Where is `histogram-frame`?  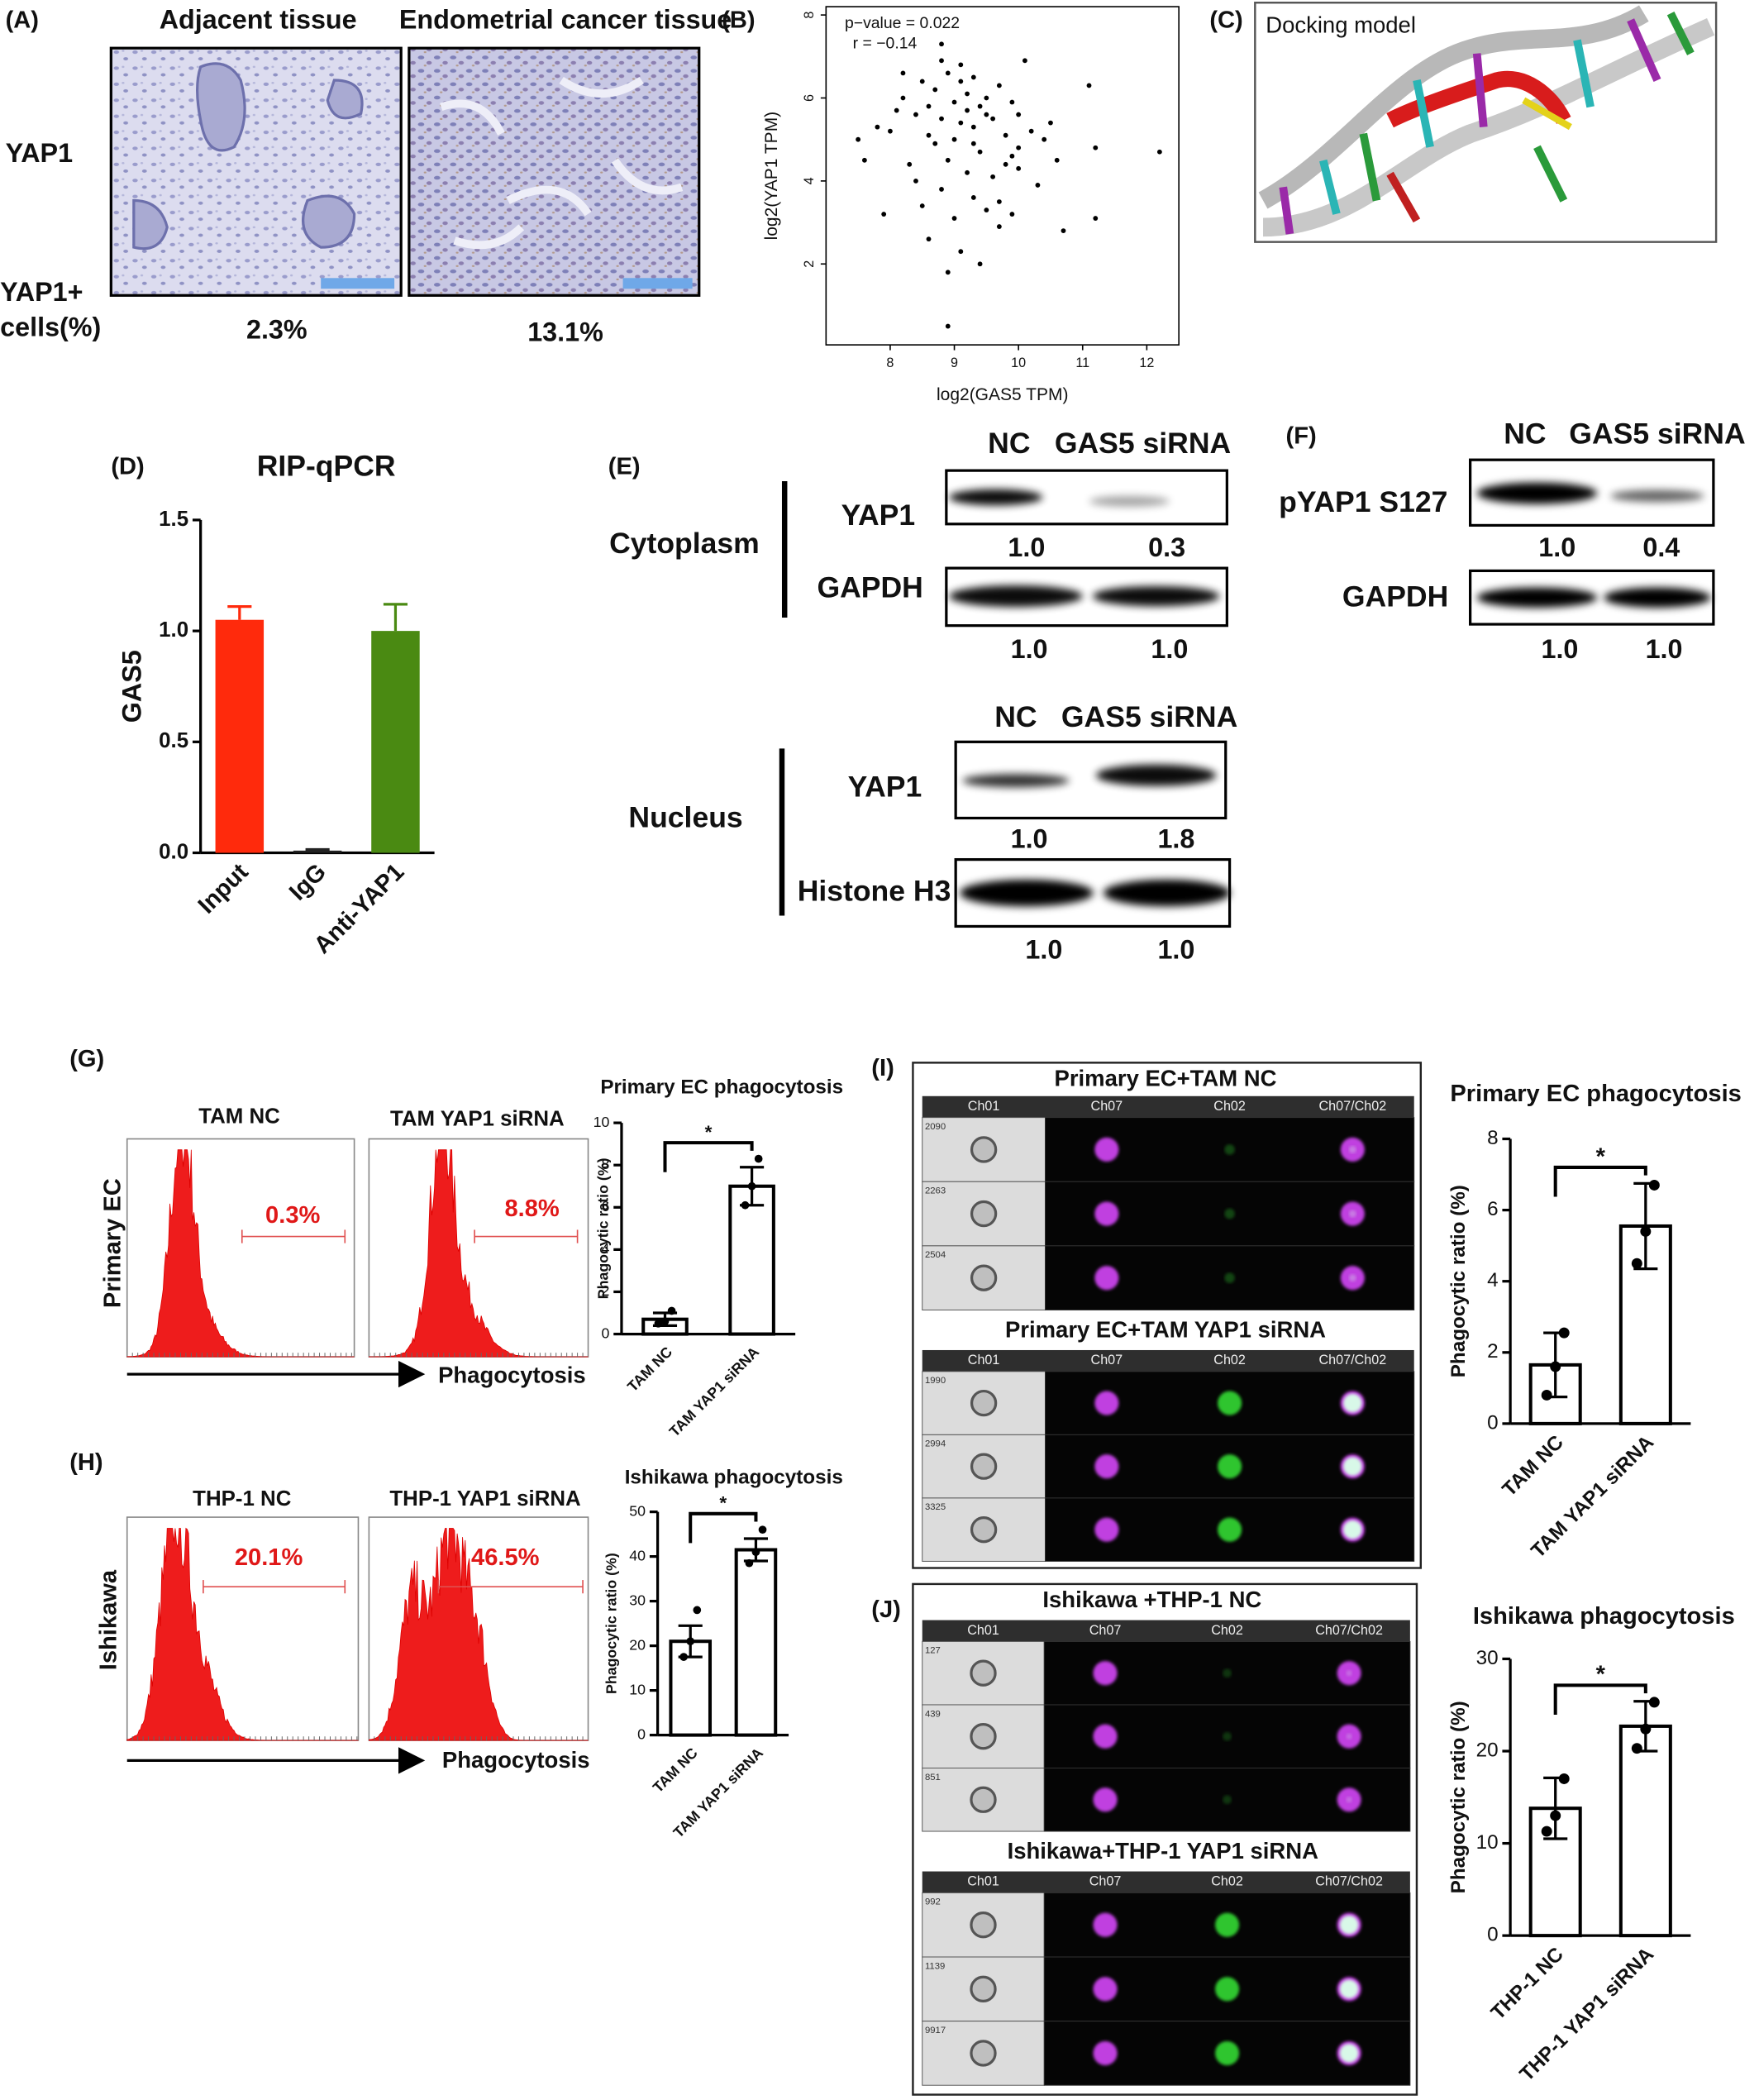
histogram-frame is located at coordinates (478, 1248).